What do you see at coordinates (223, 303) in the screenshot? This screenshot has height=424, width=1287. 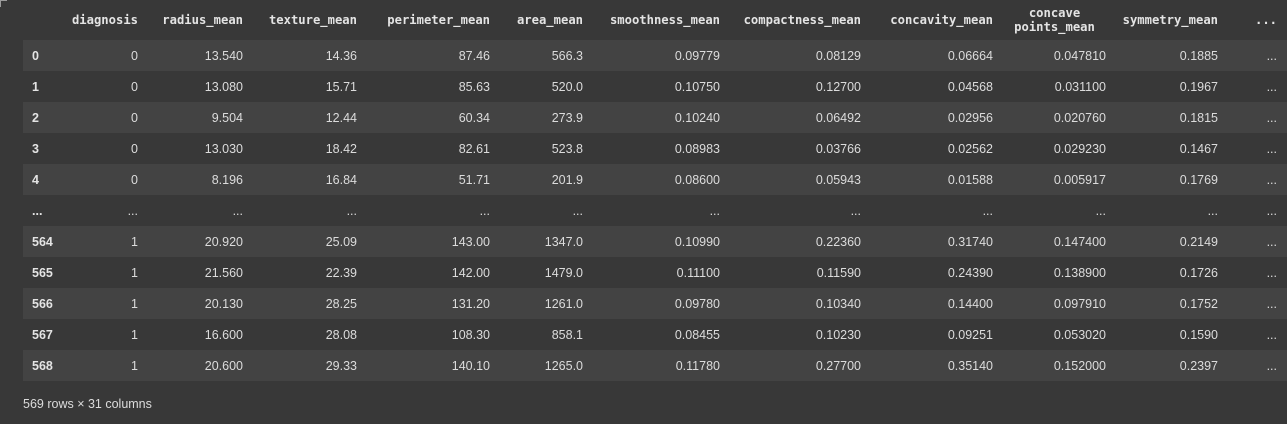 I see `table-cell: 20.130` at bounding box center [223, 303].